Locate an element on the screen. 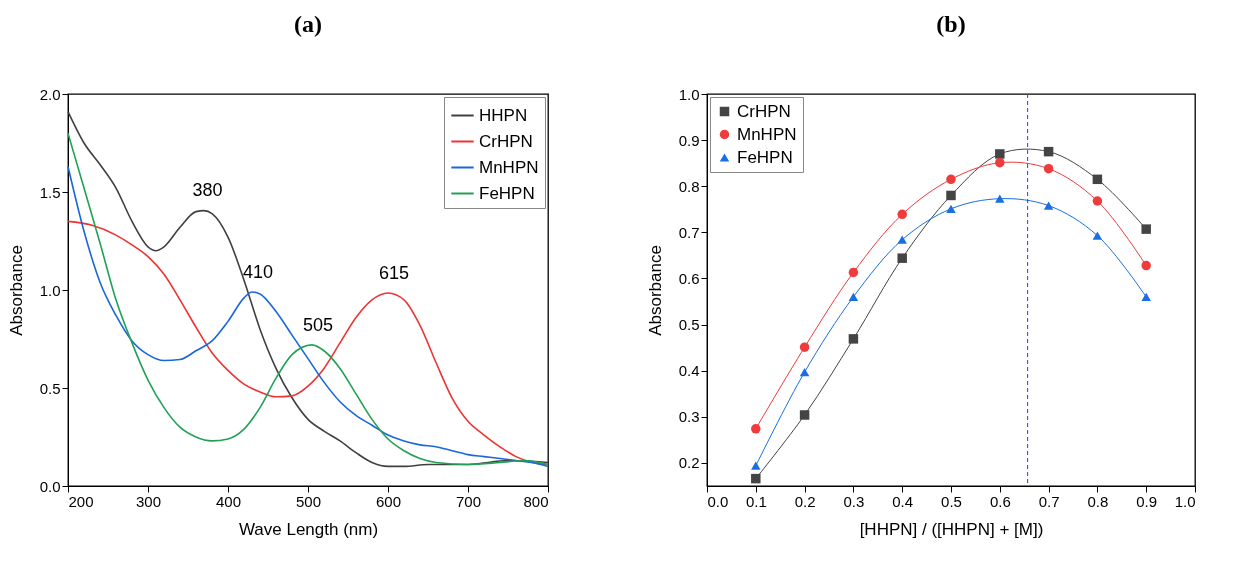 The width and height of the screenshot is (1246, 563). y-tick-label: 2.0 is located at coordinates (50, 94).